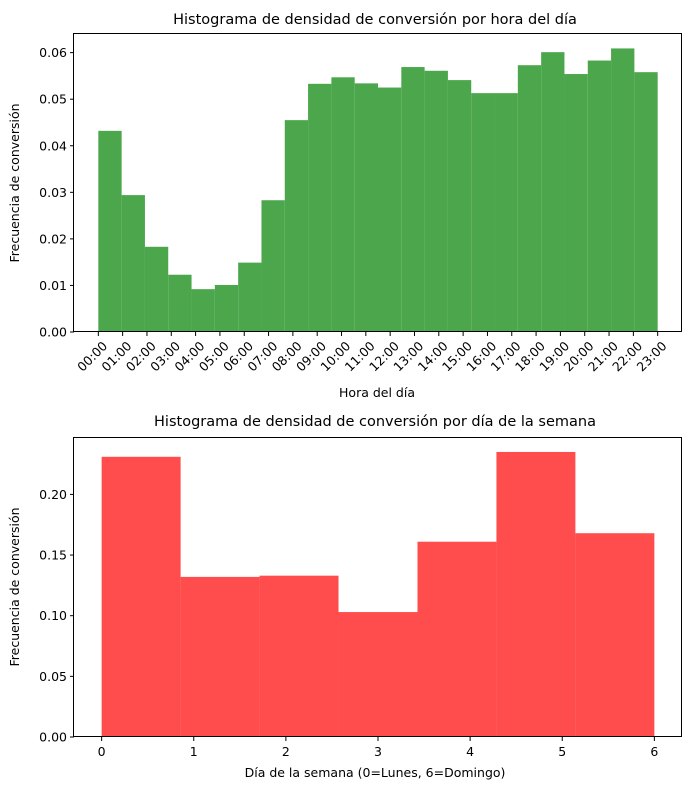 The width and height of the screenshot is (690, 790). Describe the element at coordinates (53, 145) in the screenshot. I see `y-tick-label: 0.04` at that location.